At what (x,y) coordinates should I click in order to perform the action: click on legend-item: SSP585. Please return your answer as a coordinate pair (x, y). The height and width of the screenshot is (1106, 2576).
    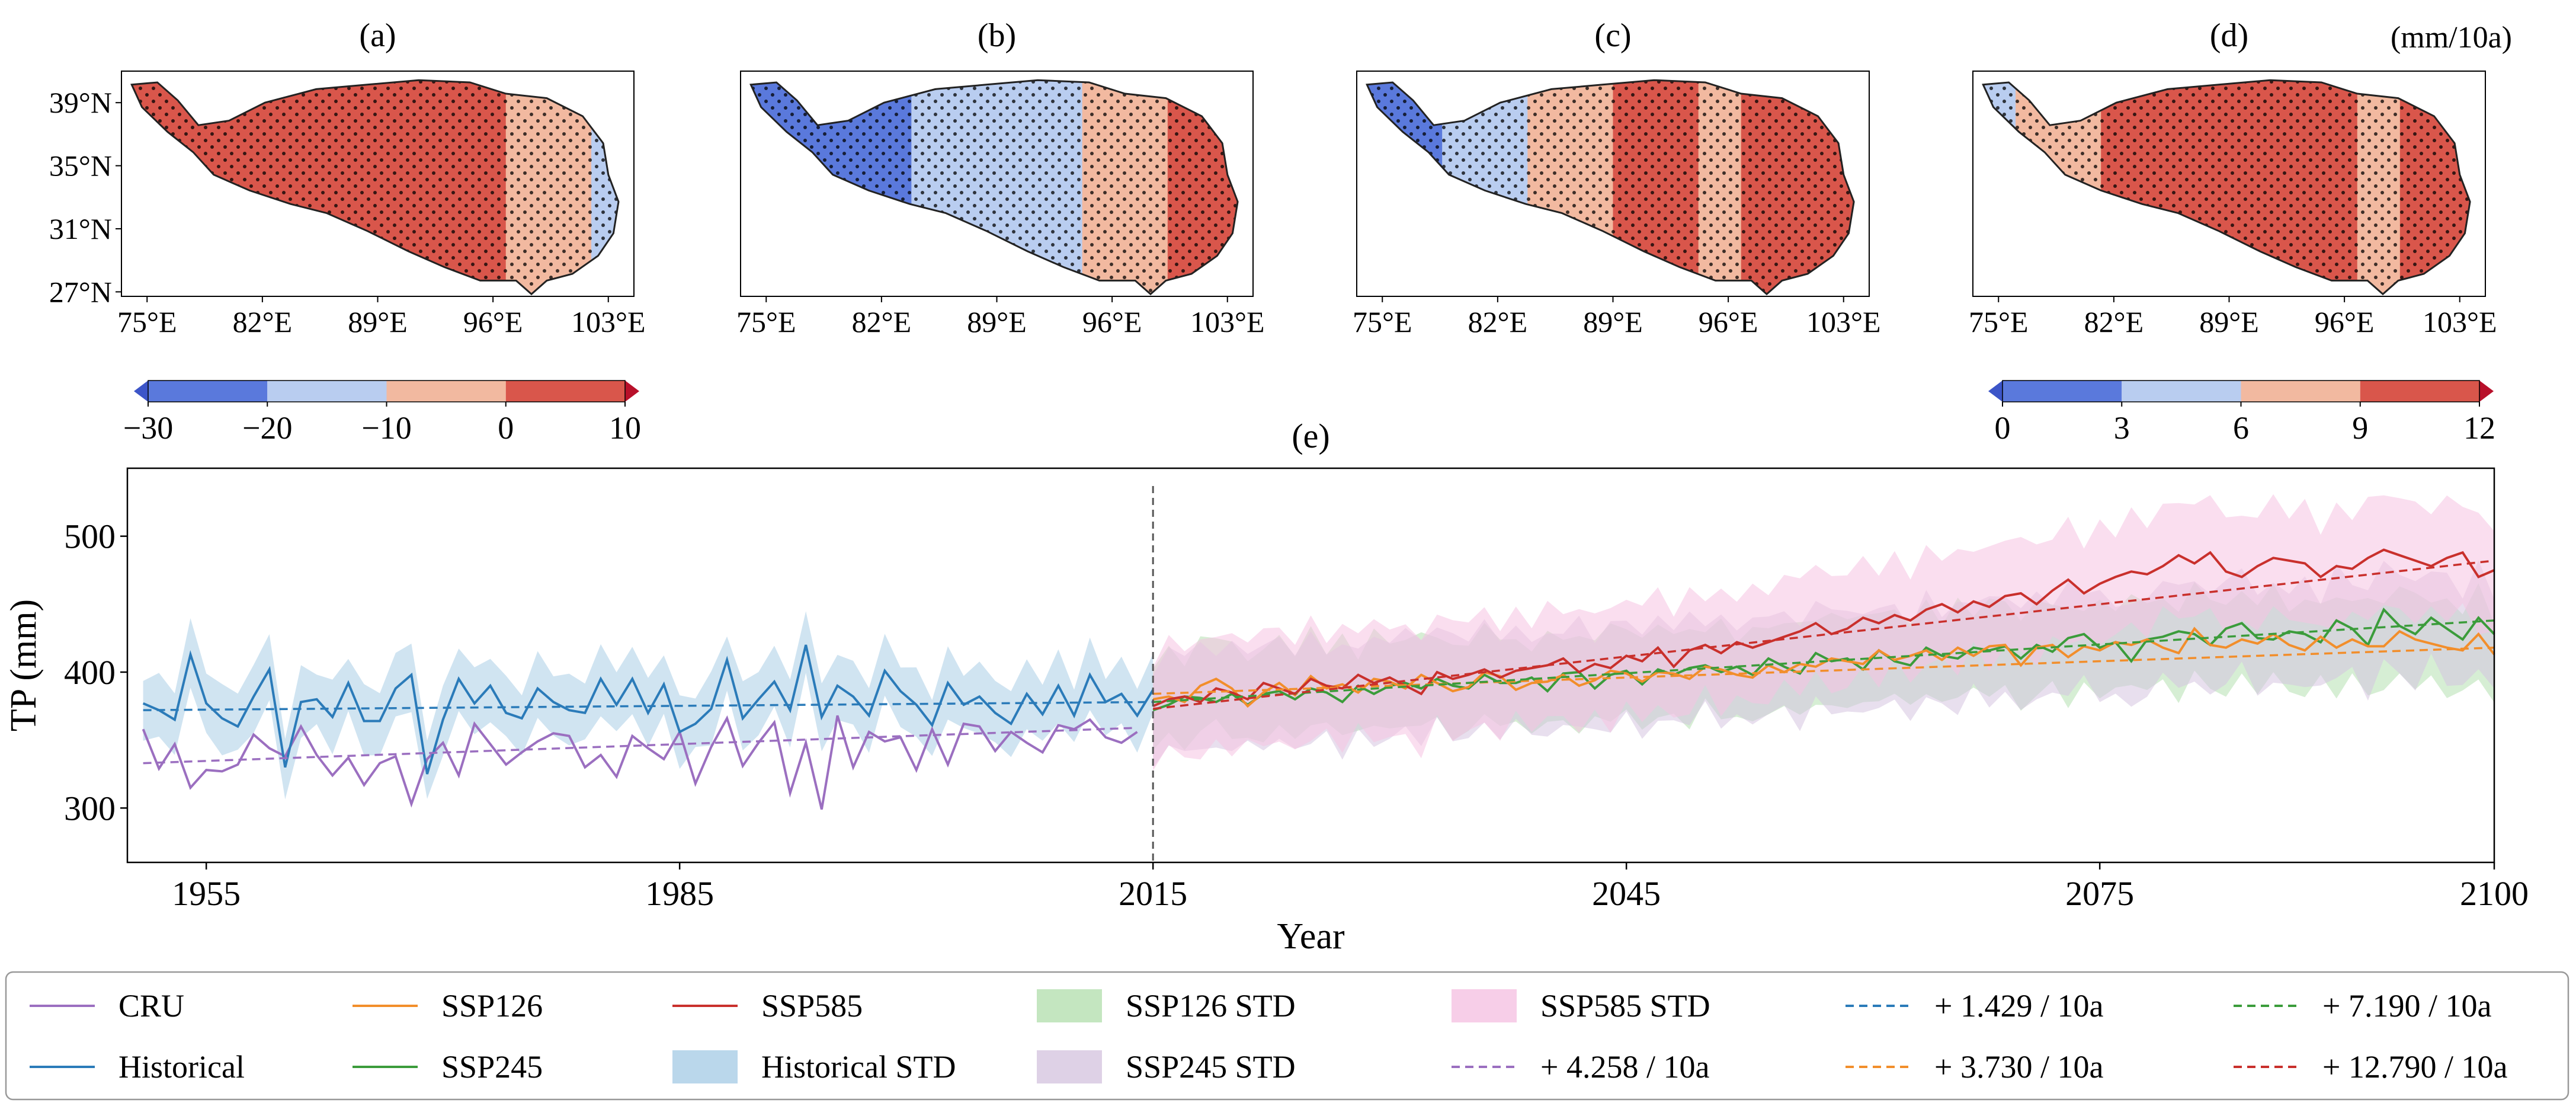
    Looking at the image, I should click on (767, 1006).